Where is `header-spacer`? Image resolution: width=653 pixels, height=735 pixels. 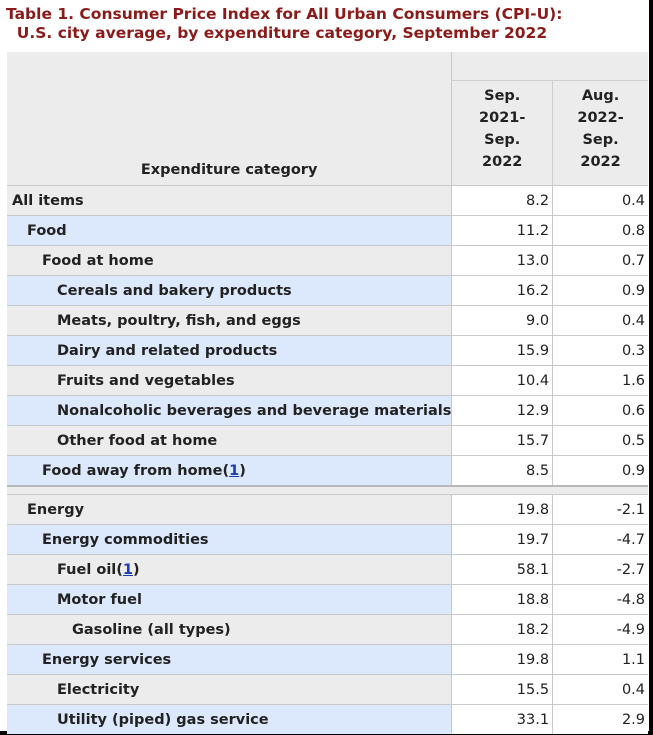
header-spacer is located at coordinates (549, 66).